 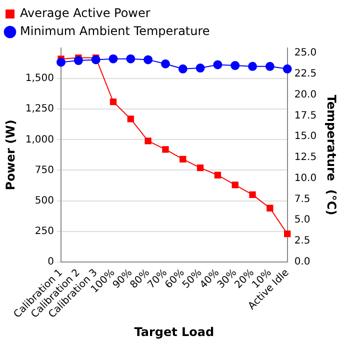 What do you see at coordinates (44, 200) in the screenshot?
I see `y-tick-label: 500` at bounding box center [44, 200].